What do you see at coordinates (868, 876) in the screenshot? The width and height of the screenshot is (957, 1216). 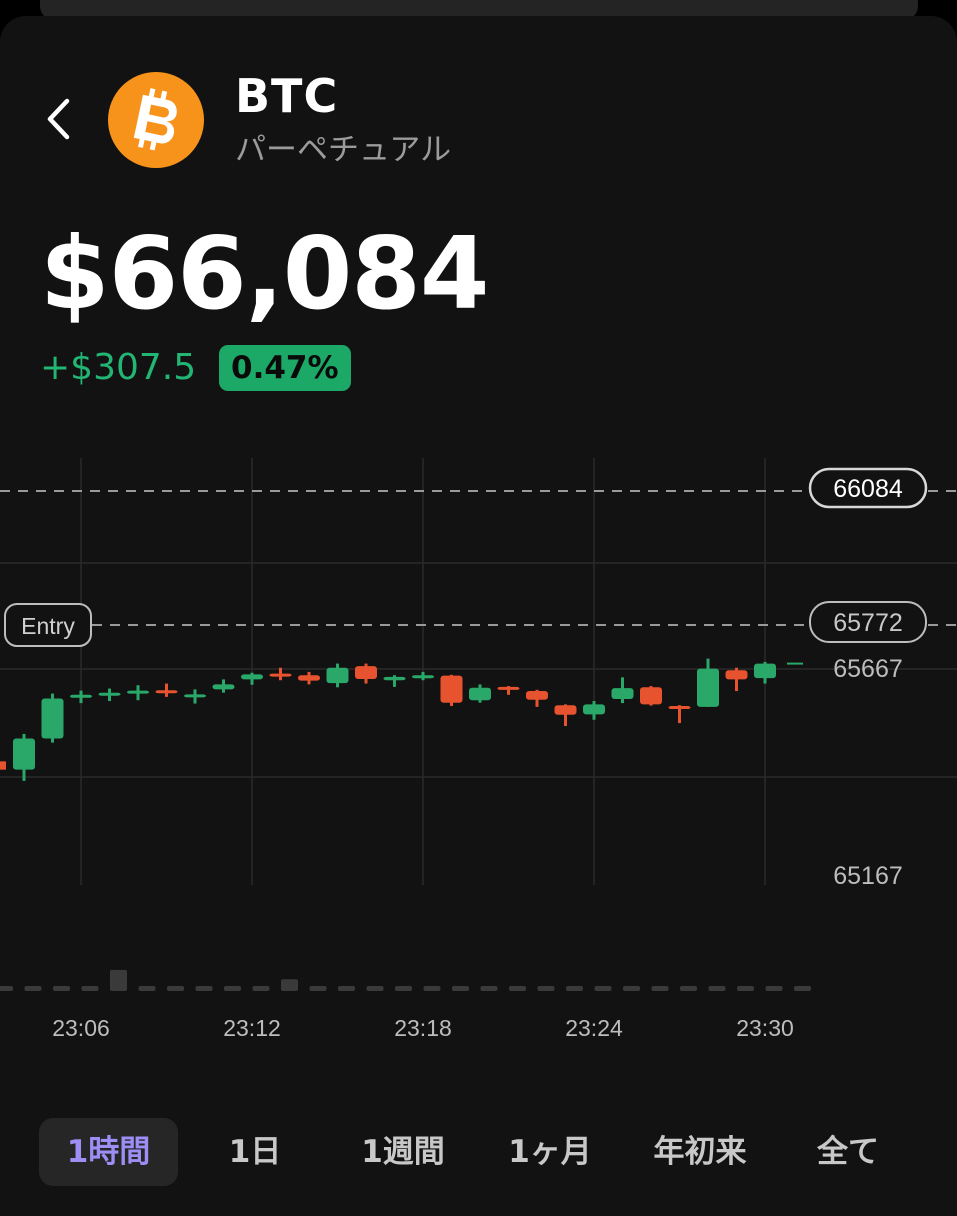 I see `y-tick-label: 65167` at bounding box center [868, 876].